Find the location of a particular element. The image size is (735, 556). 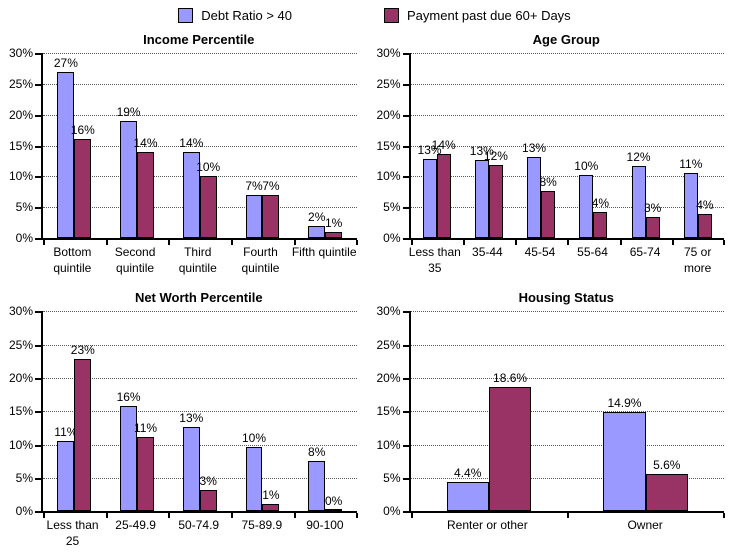

x-category-label: Less than 35 is located at coordinates (434, 260).